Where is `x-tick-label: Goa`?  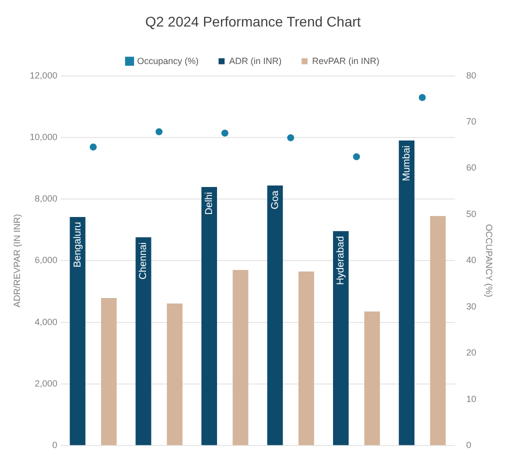
x-tick-label: Goa is located at coordinates (275, 200).